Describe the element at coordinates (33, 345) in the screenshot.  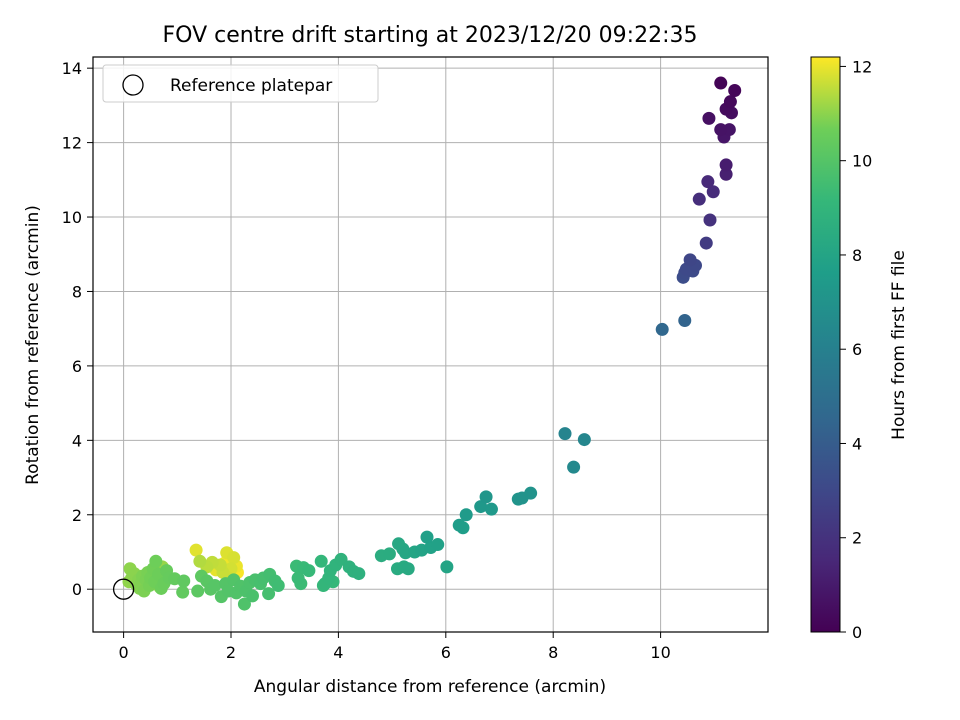
I see `y-axis-label: Rotation from reference (arcmin)` at that location.